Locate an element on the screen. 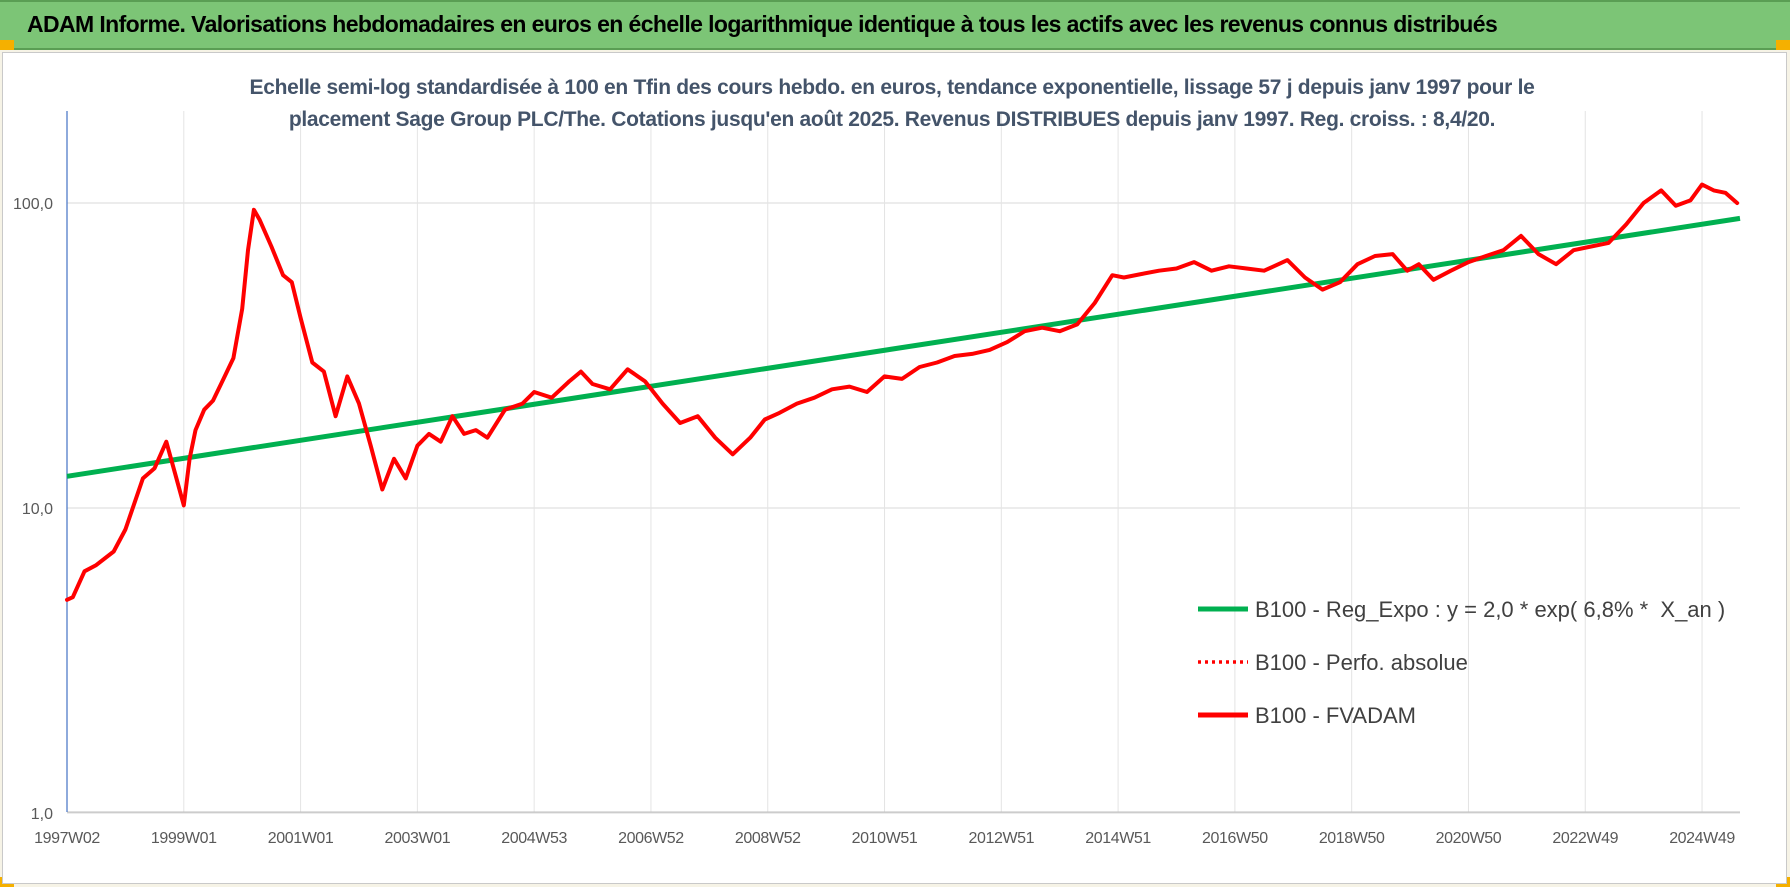  y-tick-label: 1,0 is located at coordinates (42, 814).